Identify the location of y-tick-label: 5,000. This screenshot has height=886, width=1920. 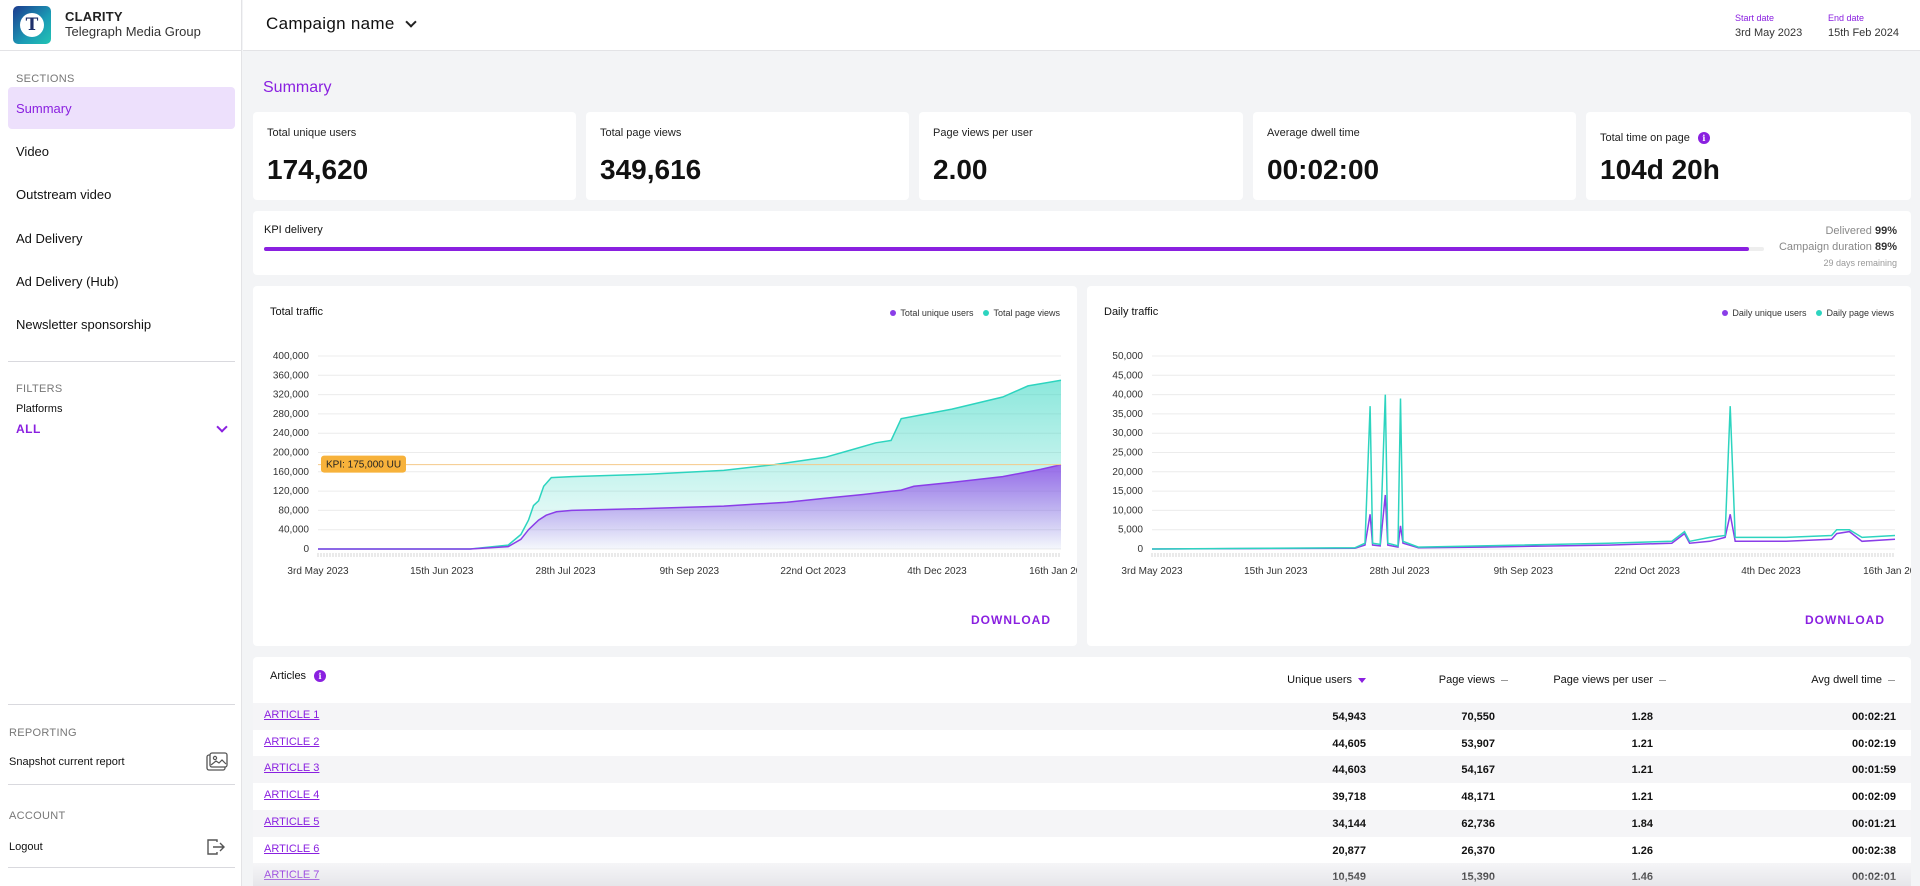
(1130, 530).